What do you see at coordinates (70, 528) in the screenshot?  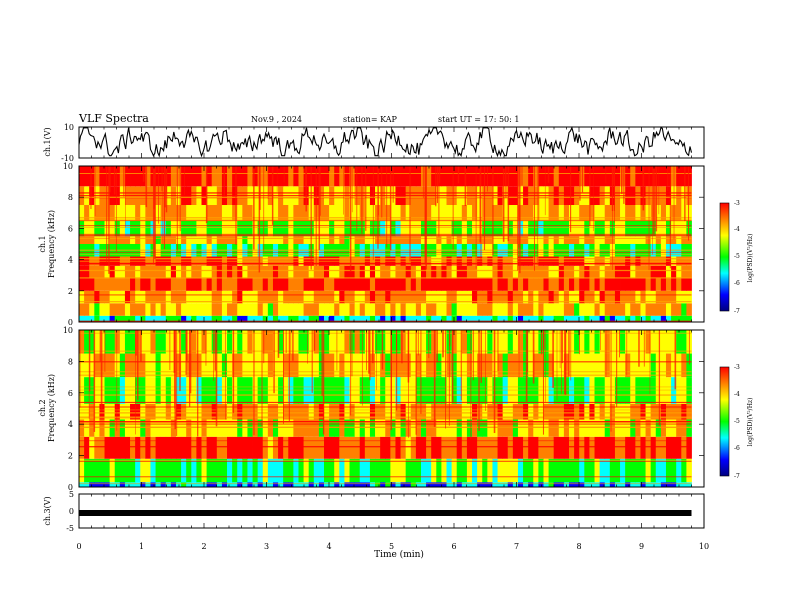 I see `ch3-ytick-bottom: -5` at bounding box center [70, 528].